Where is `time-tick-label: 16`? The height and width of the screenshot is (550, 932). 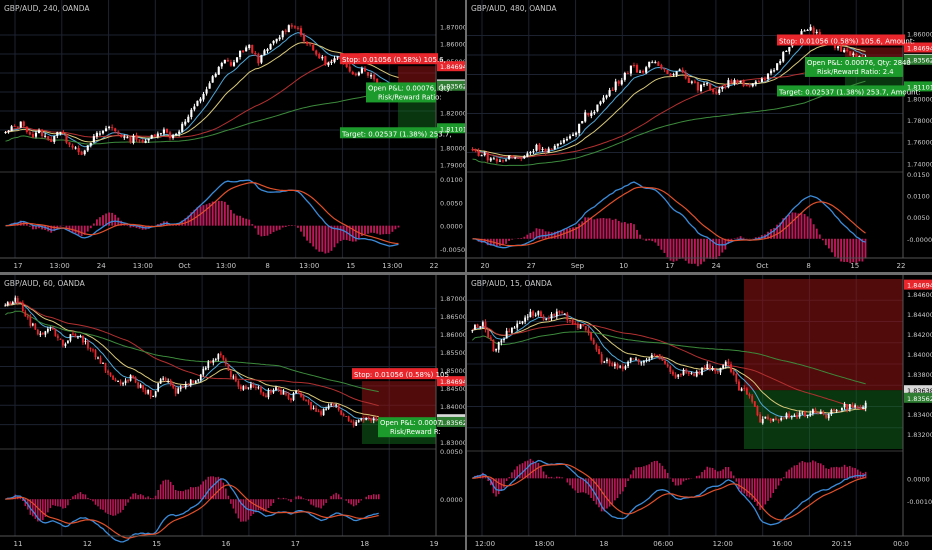 time-tick-label: 16 is located at coordinates (226, 544).